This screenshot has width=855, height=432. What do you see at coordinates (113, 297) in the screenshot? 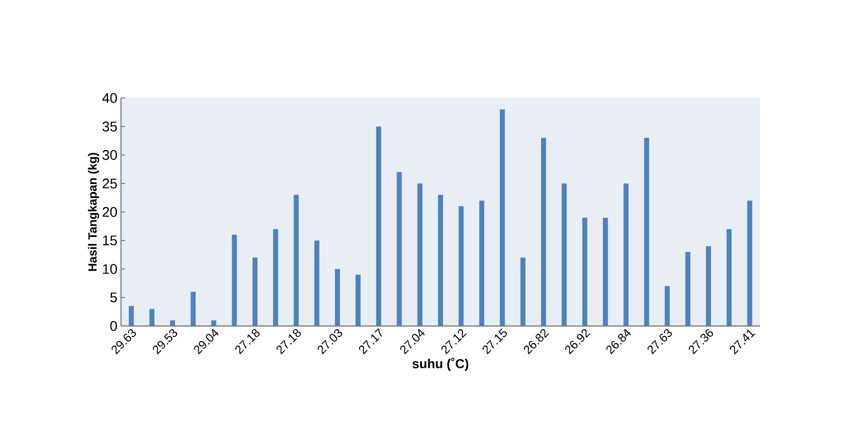
I see `y-tick-label: 5` at bounding box center [113, 297].